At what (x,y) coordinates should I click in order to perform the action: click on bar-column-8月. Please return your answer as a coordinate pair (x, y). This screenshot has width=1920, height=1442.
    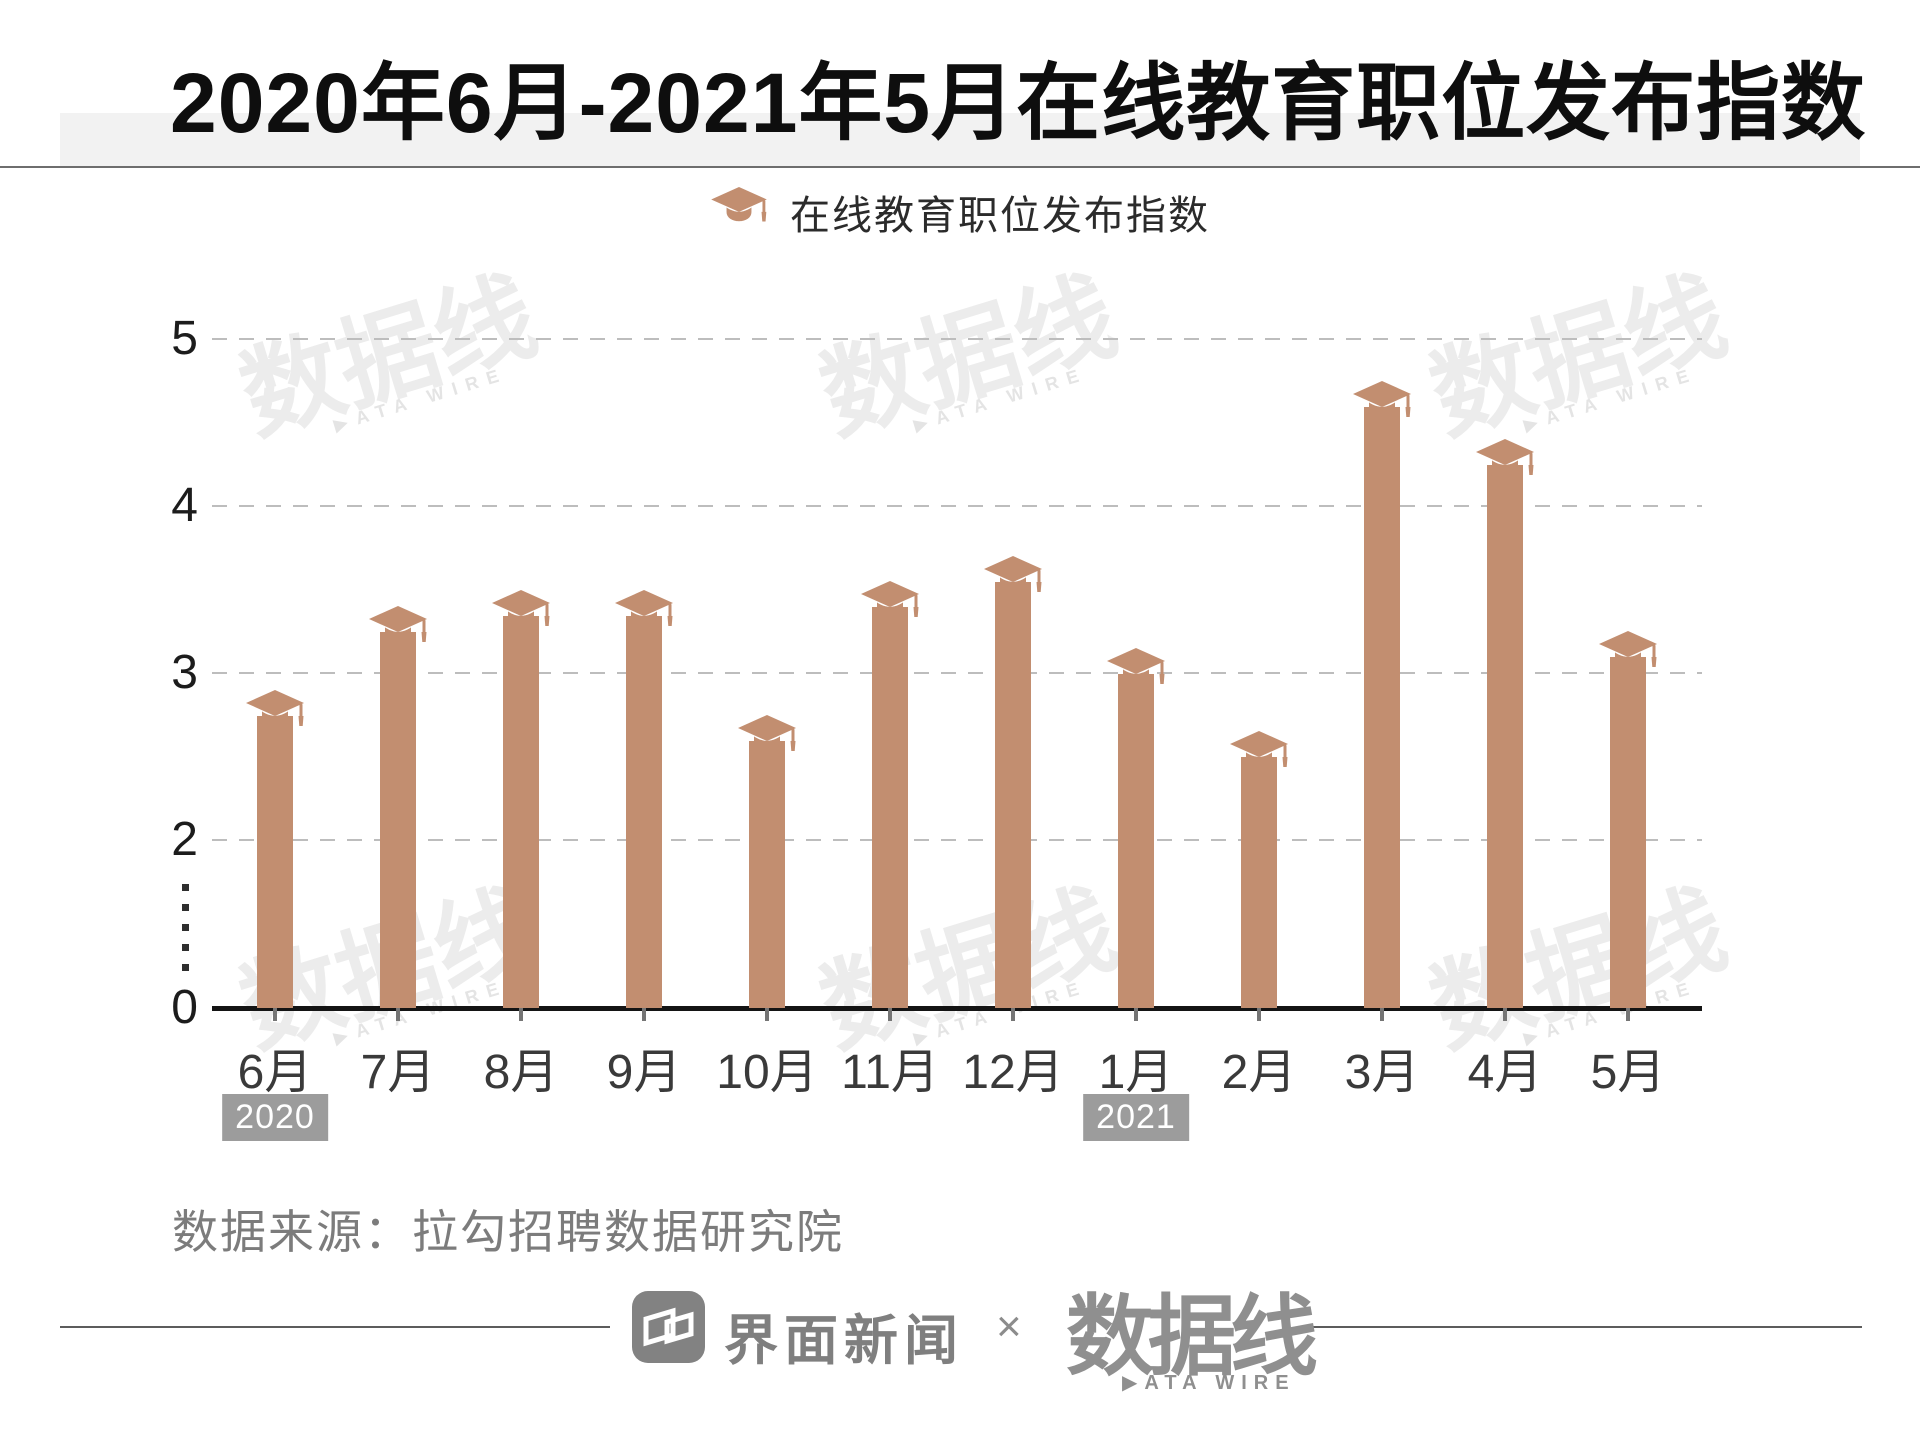
    Looking at the image, I should click on (521, 798).